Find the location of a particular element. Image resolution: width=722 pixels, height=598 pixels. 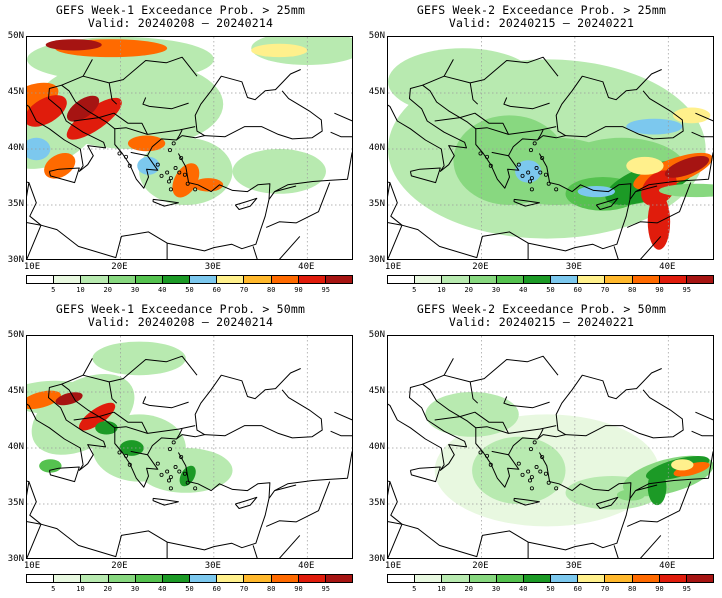

colorbar-label: 40 is located at coordinates (162, 589).